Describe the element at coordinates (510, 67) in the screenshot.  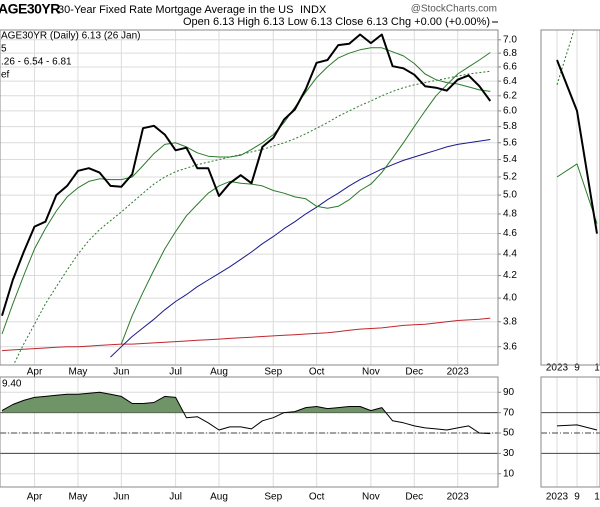
I see `y-tick-label: 6.6` at that location.